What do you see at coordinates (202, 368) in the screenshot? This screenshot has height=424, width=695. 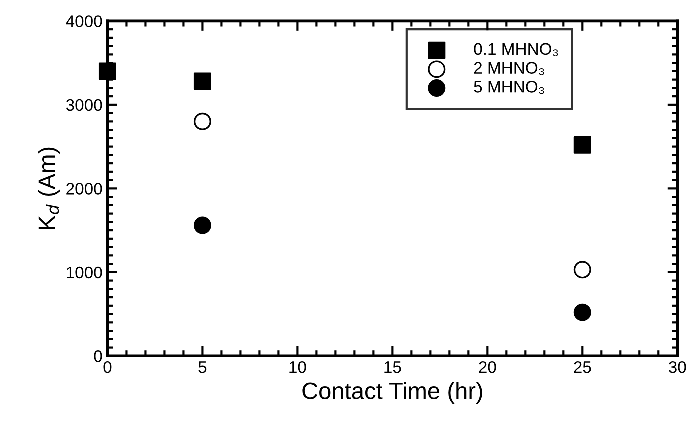 I see `x-tick-label: 5` at bounding box center [202, 368].